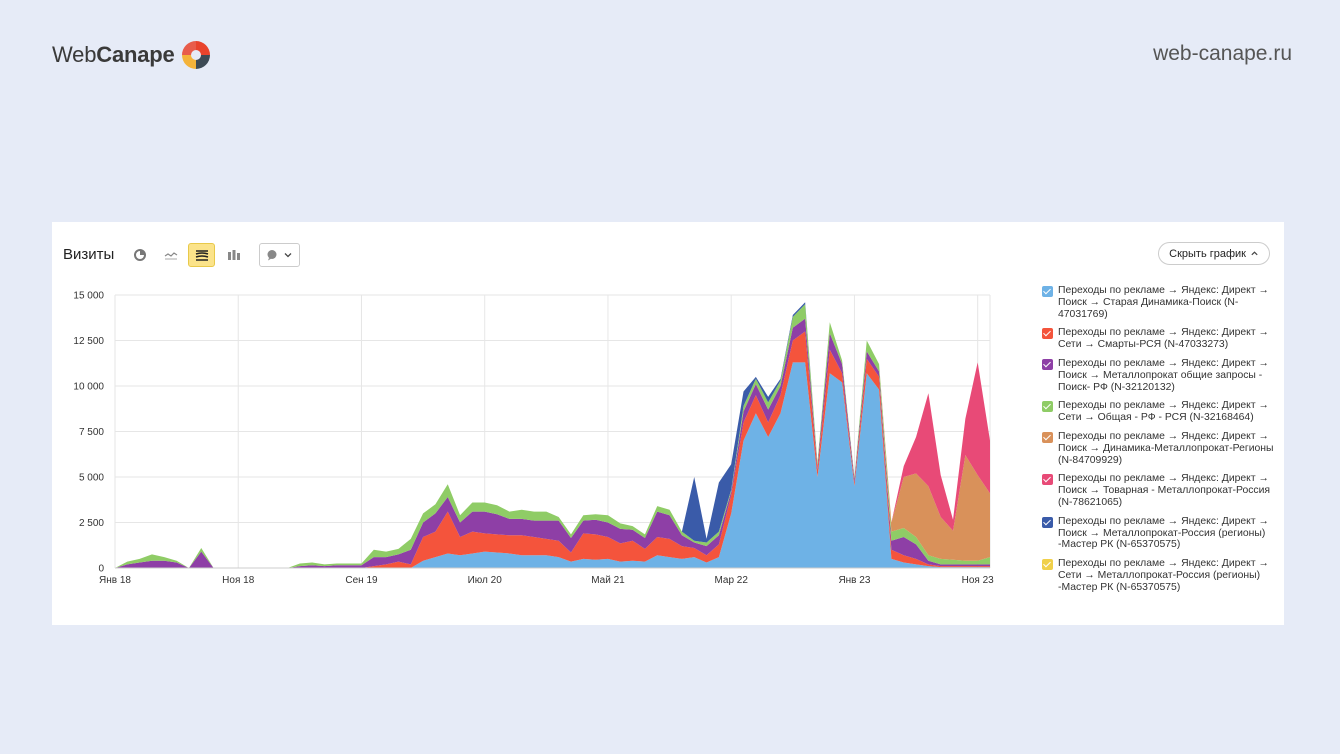  I want to click on x-tick-label: Май 21, so click(608, 580).